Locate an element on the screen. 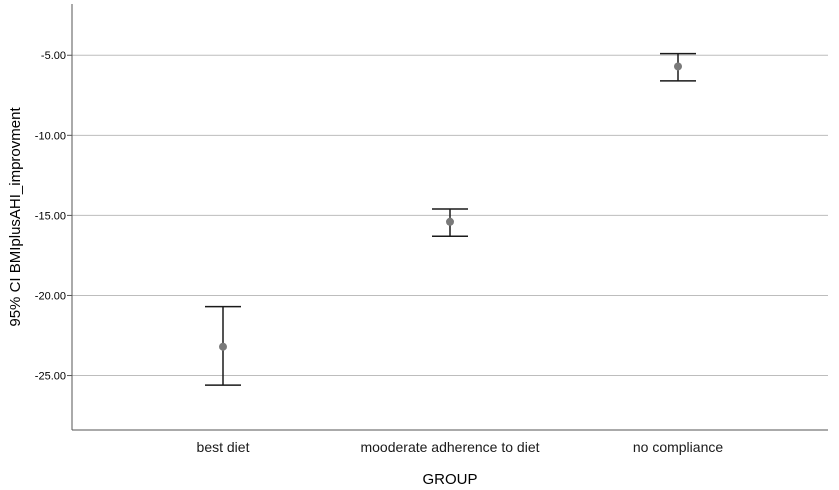 The image size is (839, 490). x-axis-title: GROUP is located at coordinates (449, 479).